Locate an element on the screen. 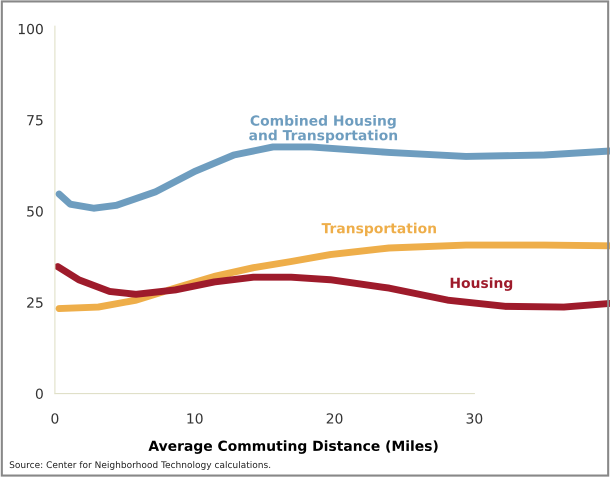 The height and width of the screenshot is (477, 610). x-axis-title: Average Commuting Distance (Miles) is located at coordinates (293, 447).